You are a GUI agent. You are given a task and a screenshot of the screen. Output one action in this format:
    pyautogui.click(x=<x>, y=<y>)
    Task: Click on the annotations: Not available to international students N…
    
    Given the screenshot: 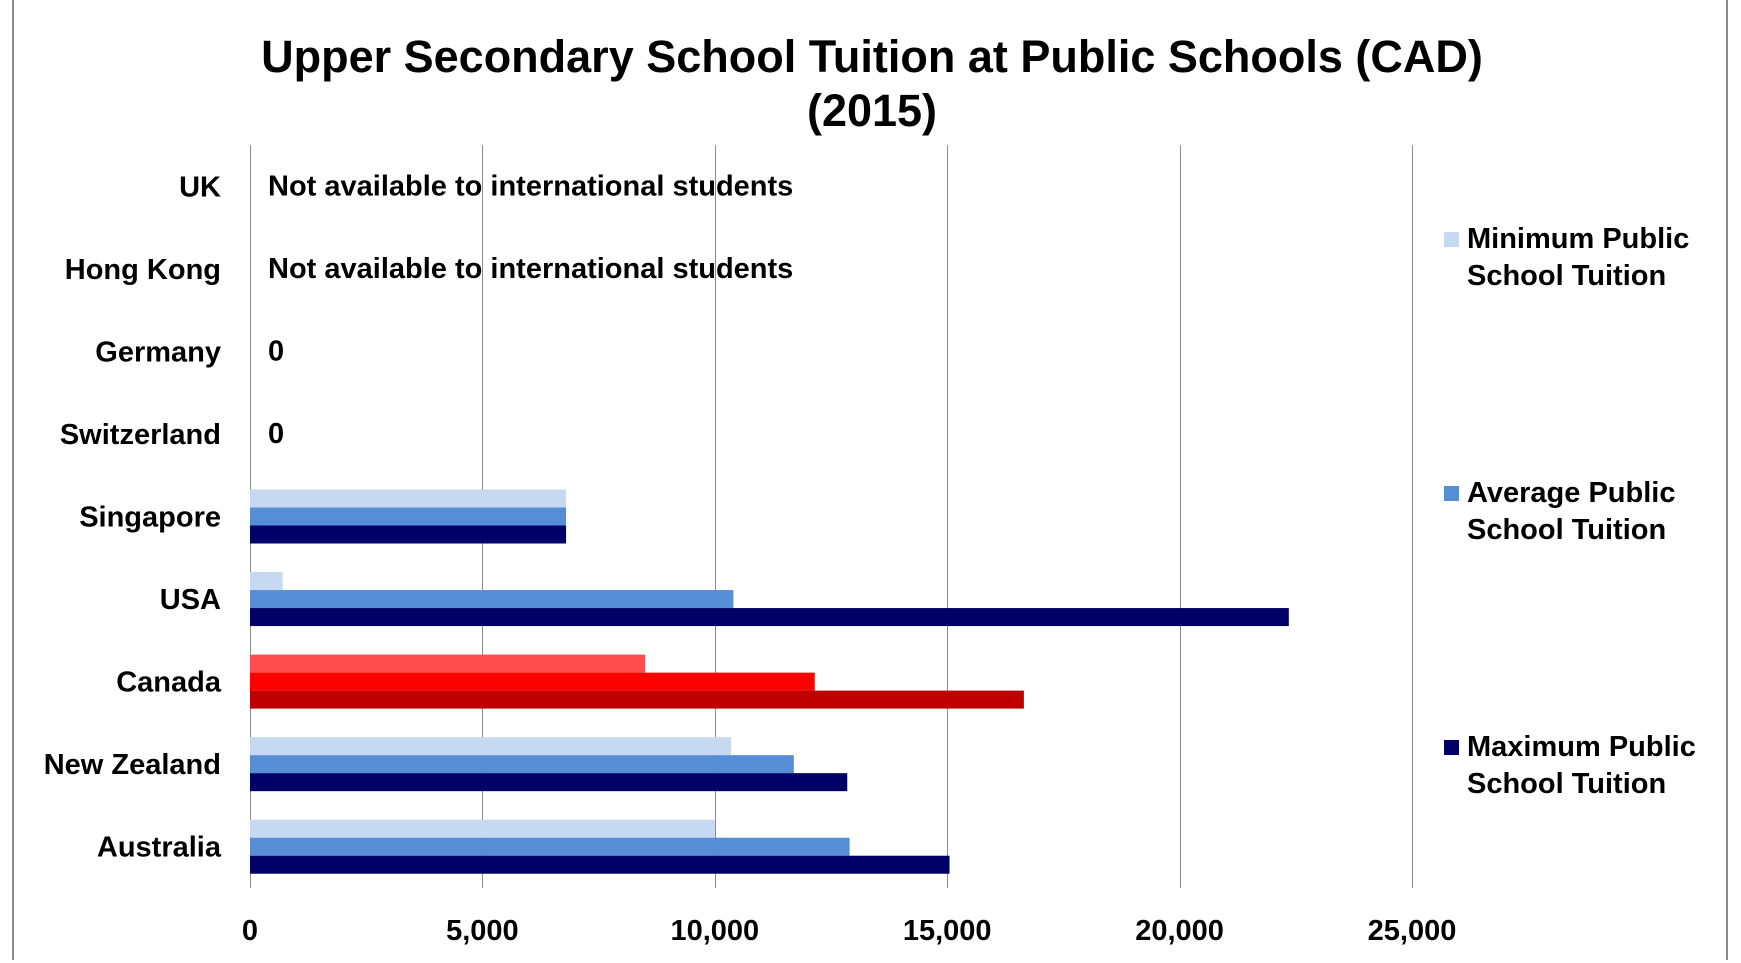 What is the action you would take?
    pyautogui.click(x=530, y=310)
    